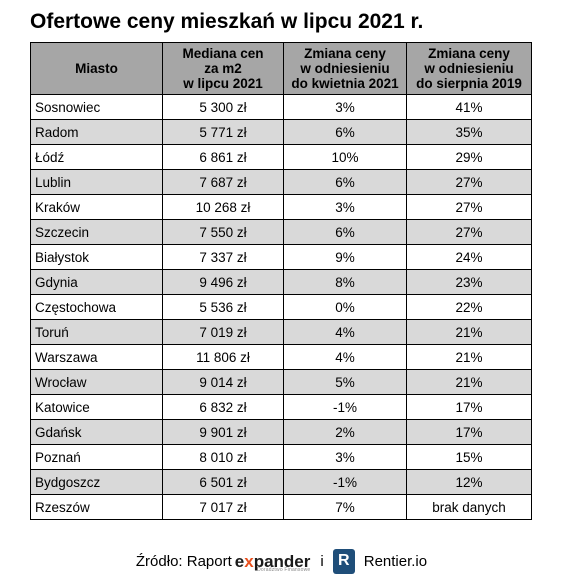  I want to click on table-row: Szczecin 7 550 zł 6% 27%, so click(281, 232).